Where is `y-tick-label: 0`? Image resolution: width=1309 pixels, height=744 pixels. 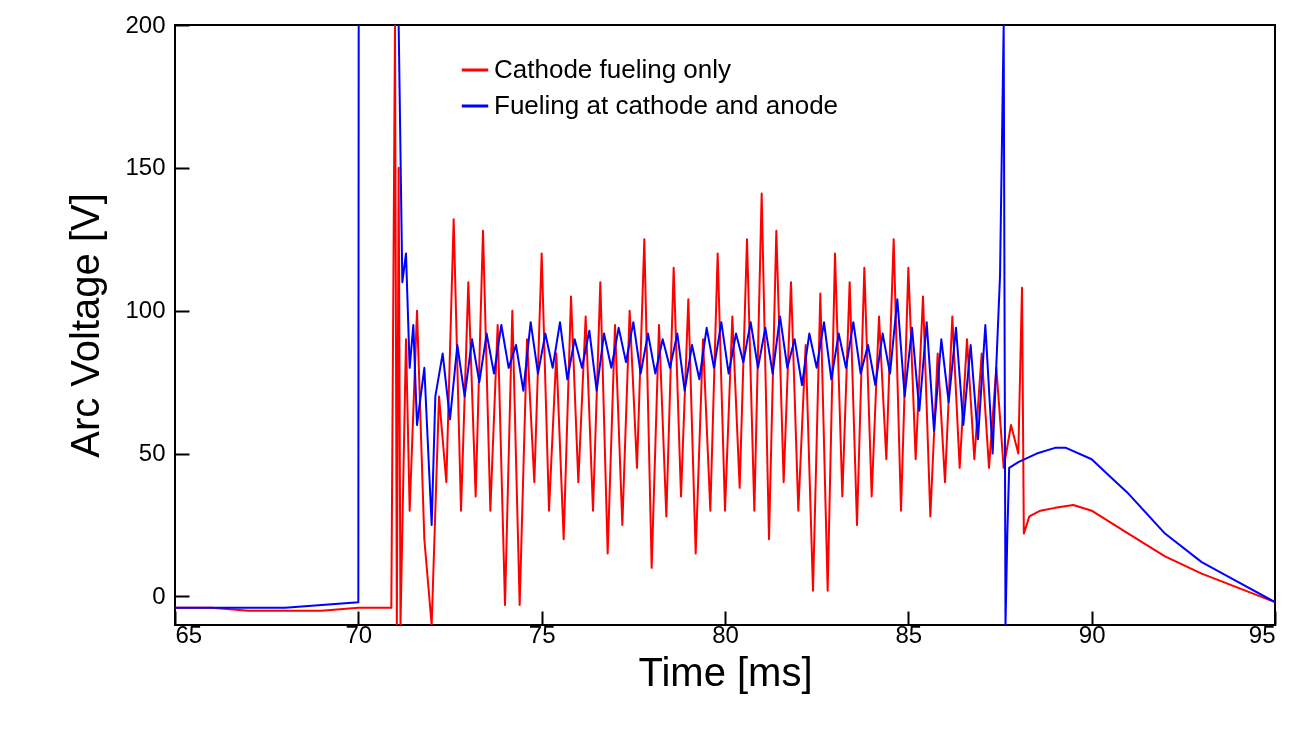
y-tick-label: 0 is located at coordinates (159, 595).